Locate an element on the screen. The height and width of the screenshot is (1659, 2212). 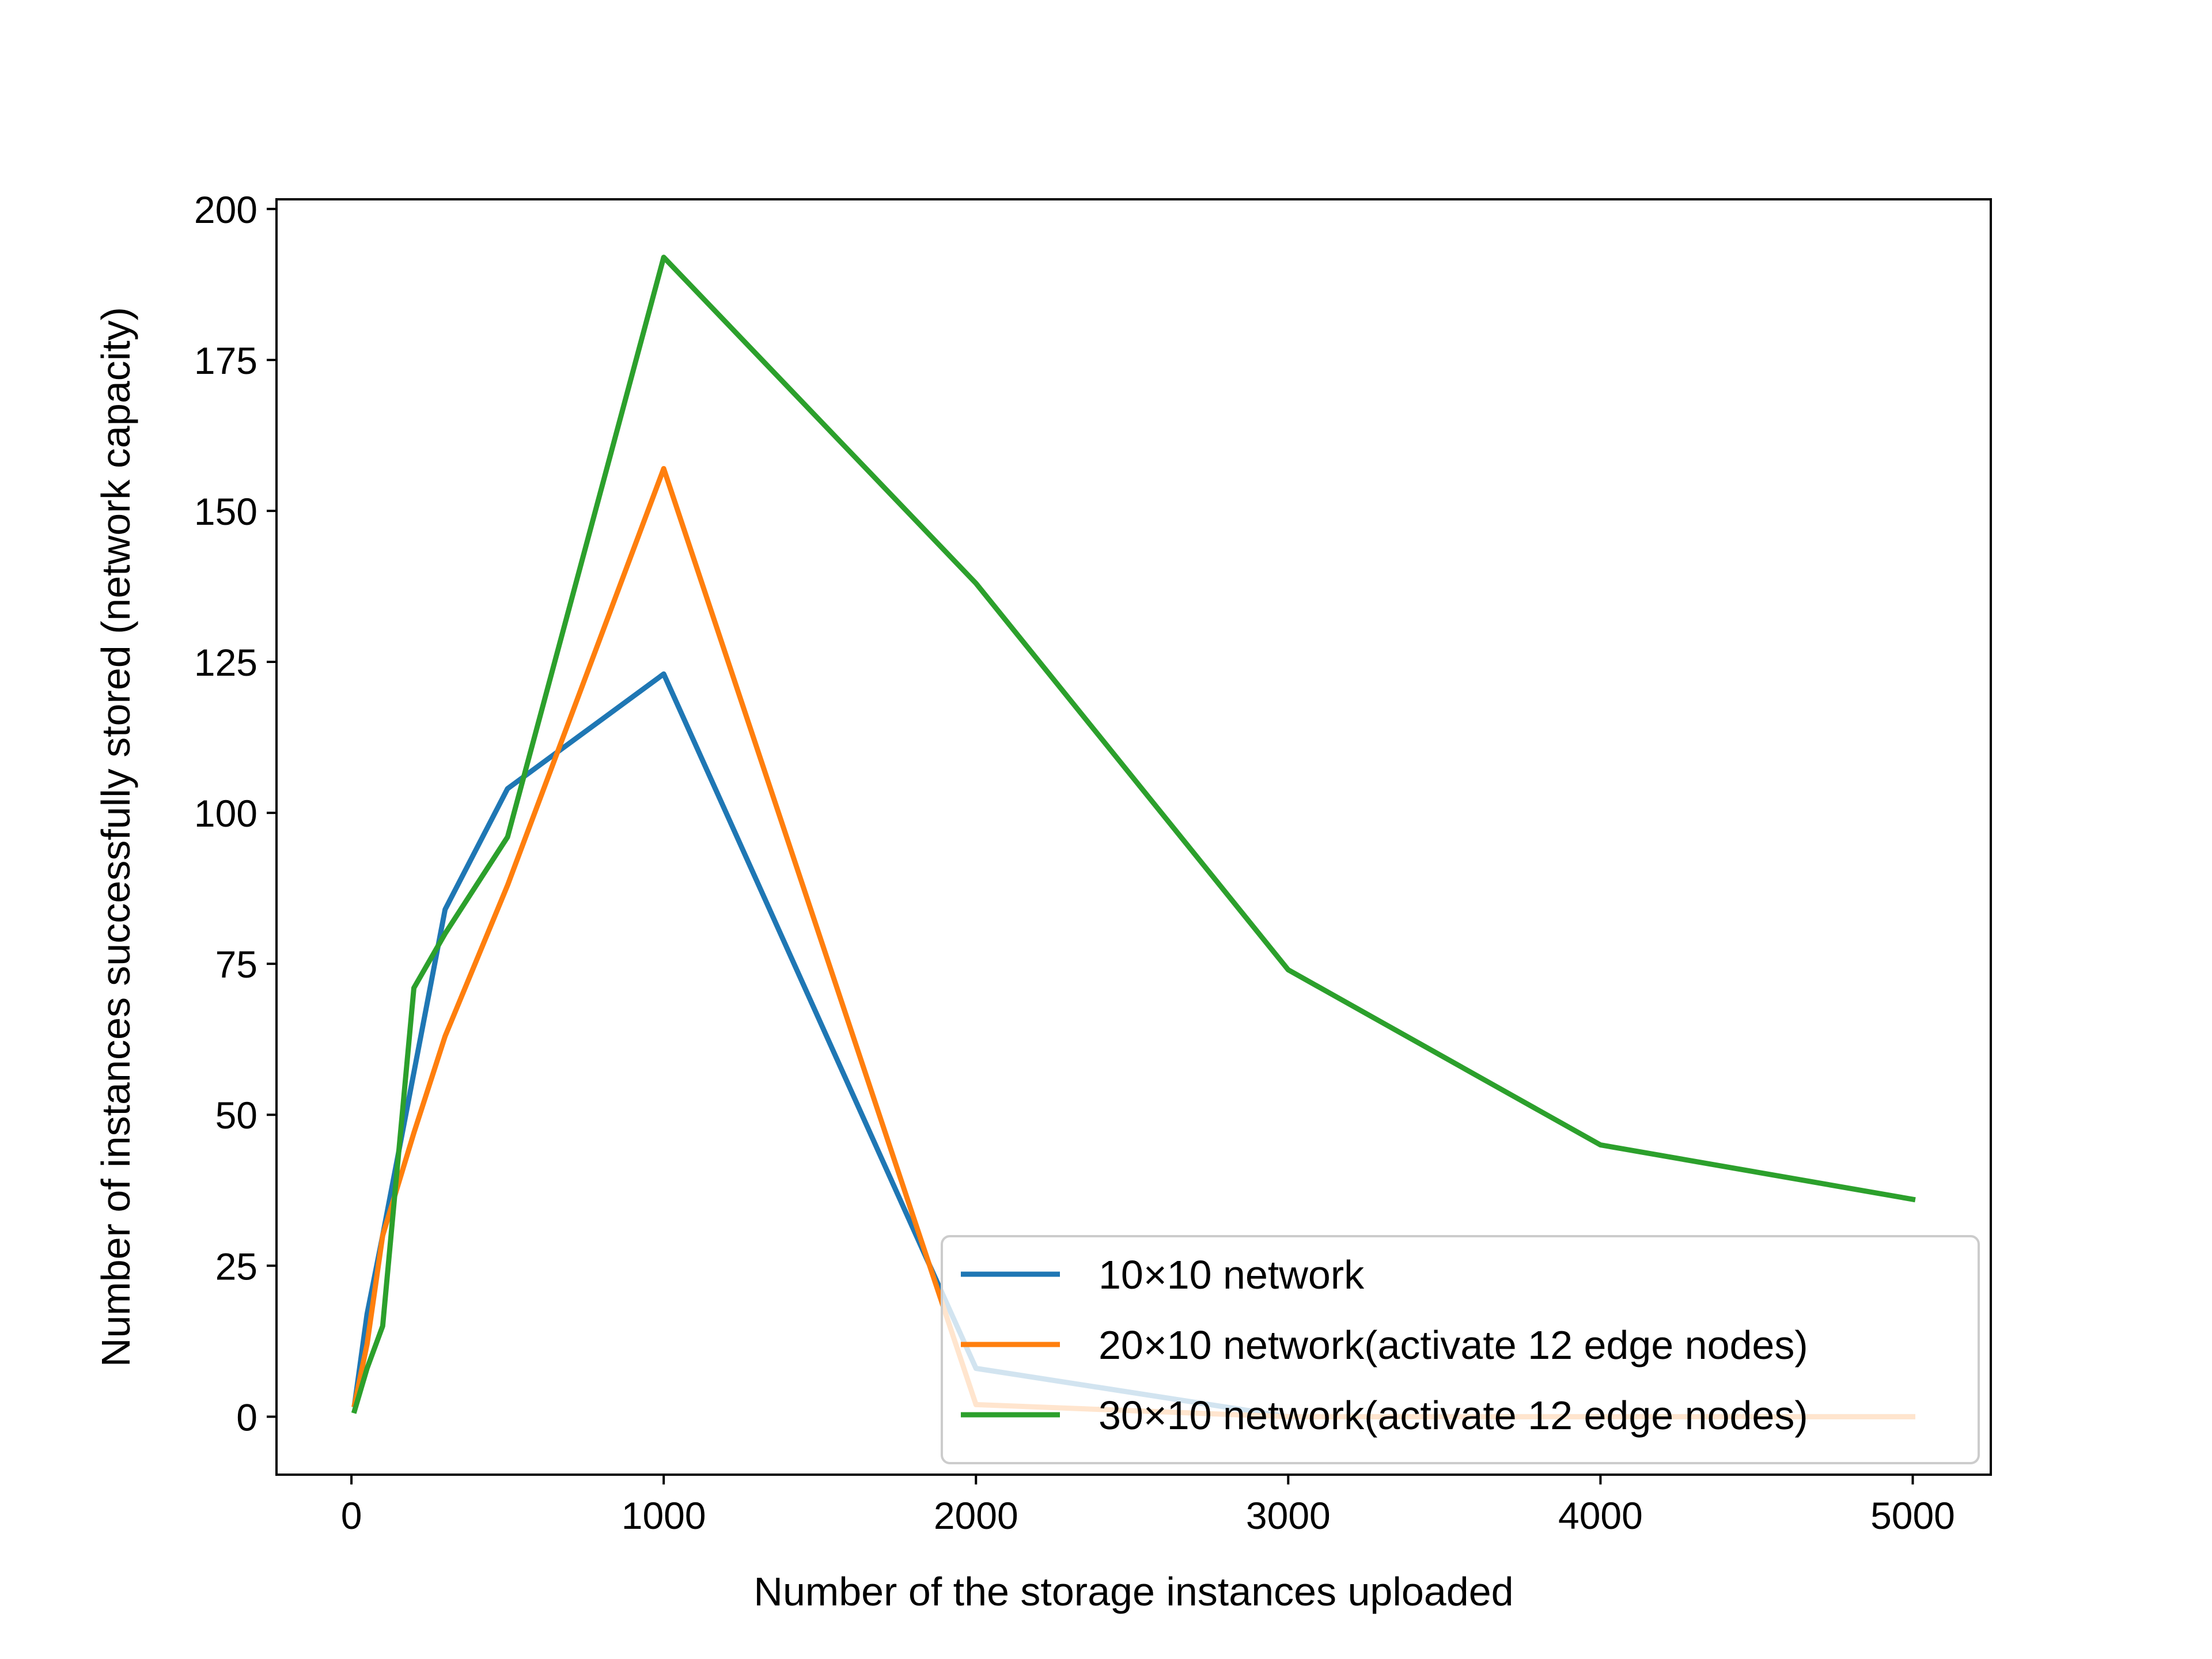
y-axis-ticks: 0 25 50 75 100 125 150 175 200 is located at coordinates (235, 813).